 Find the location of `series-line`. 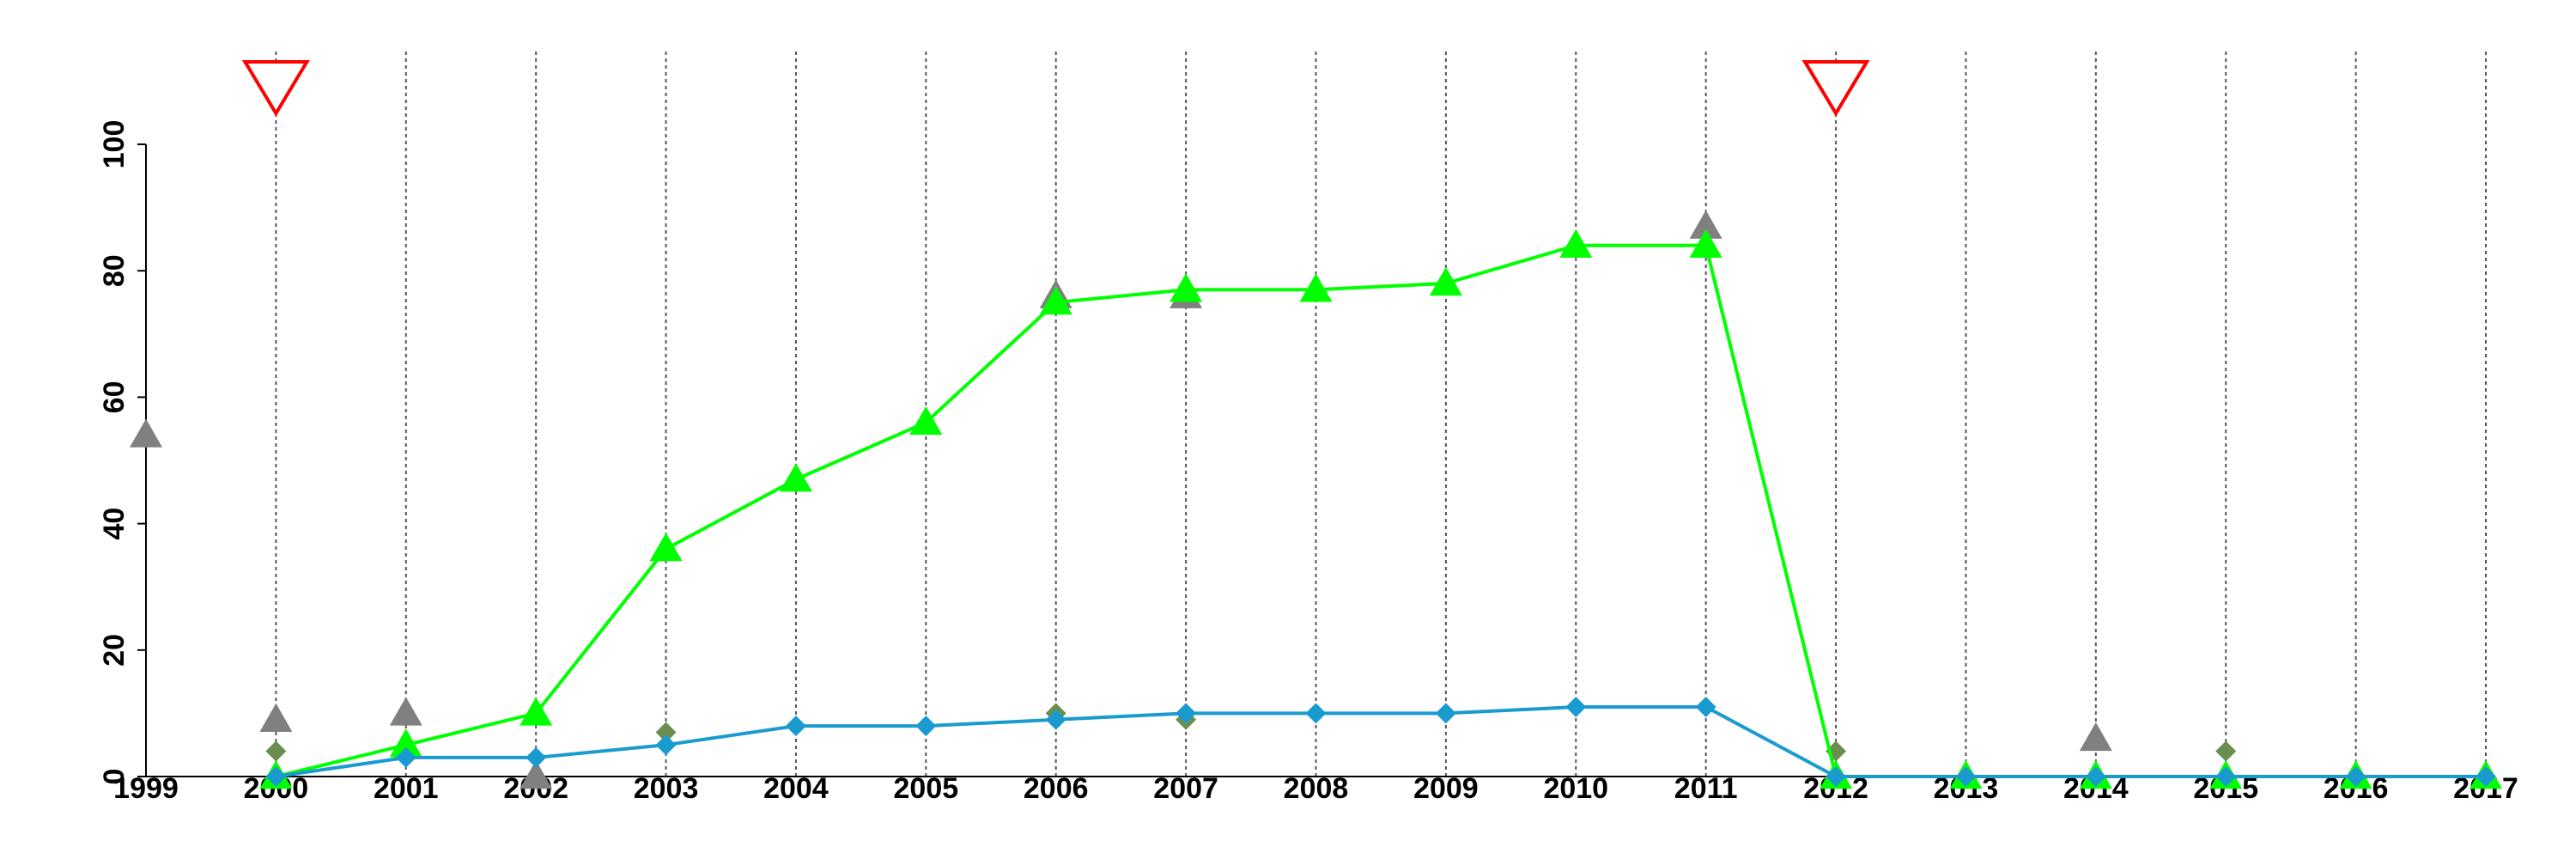

series-line is located at coordinates (1381, 742).